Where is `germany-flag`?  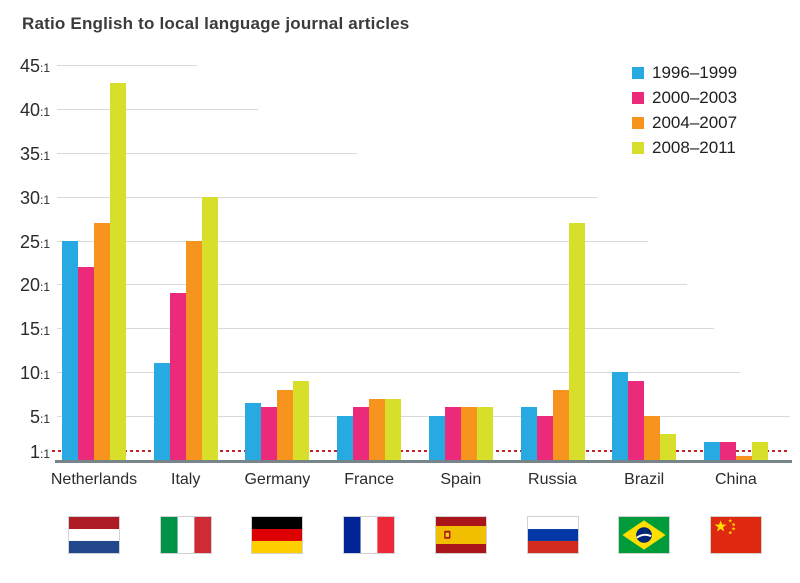
germany-flag is located at coordinates (277, 535).